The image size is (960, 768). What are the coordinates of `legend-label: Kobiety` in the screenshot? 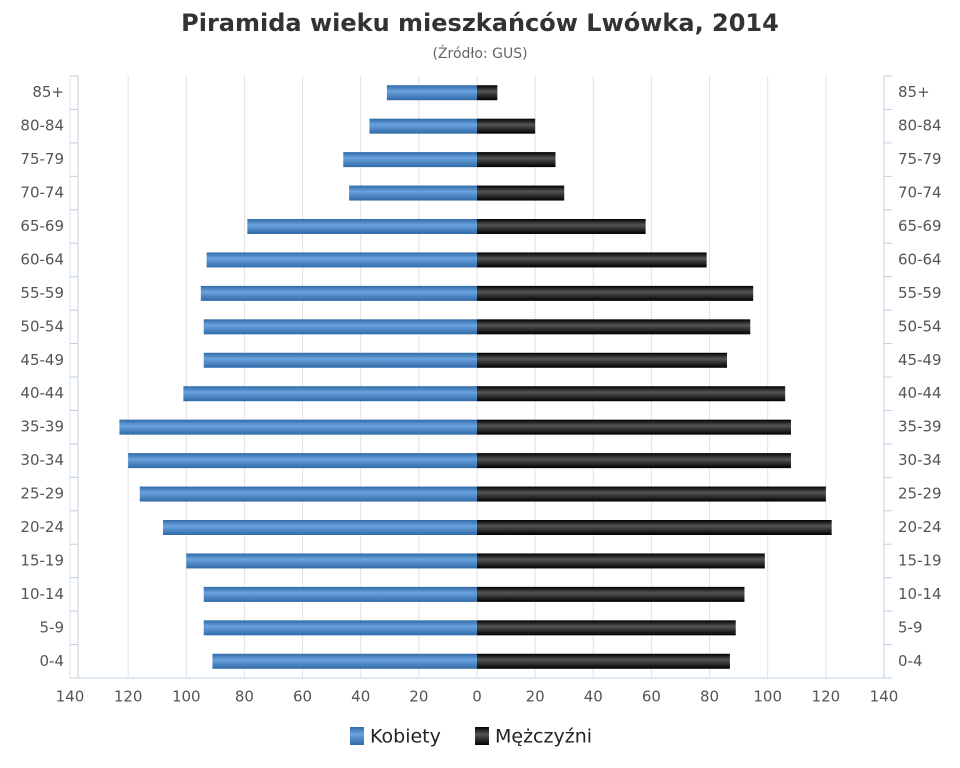 It's located at (405, 737).